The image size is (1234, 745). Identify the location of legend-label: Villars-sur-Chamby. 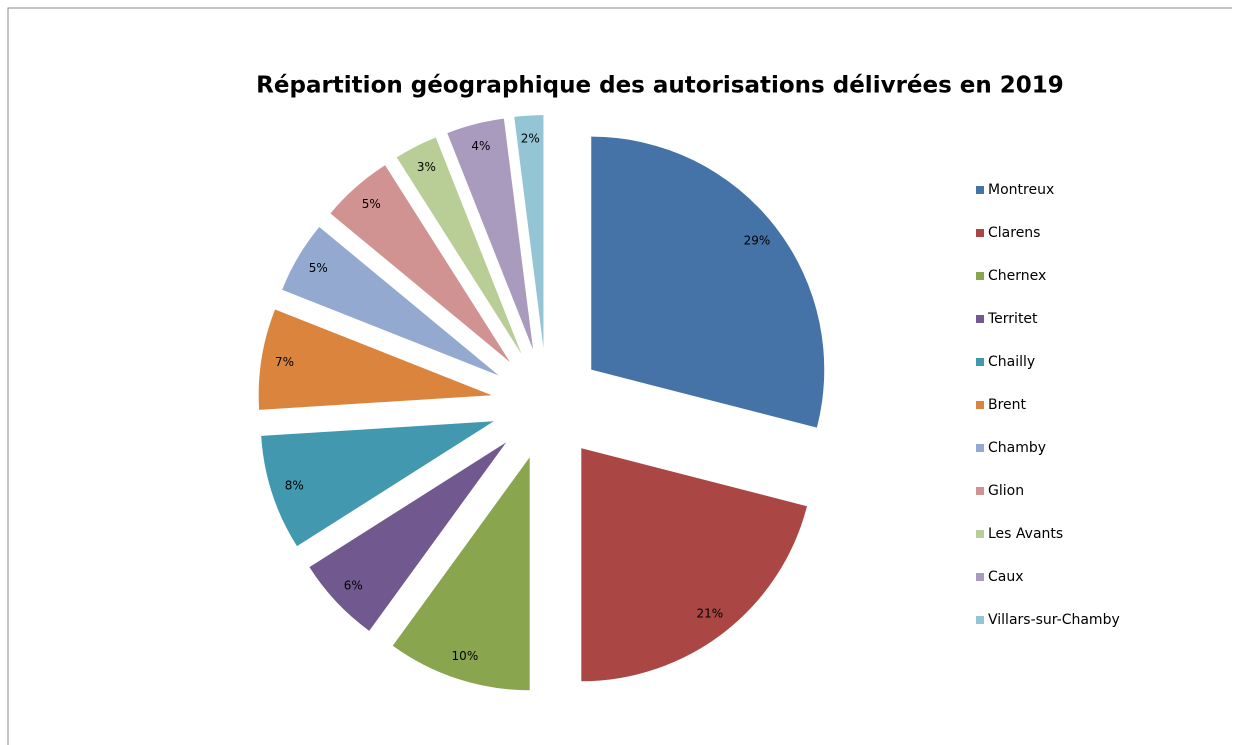
(1054, 620).